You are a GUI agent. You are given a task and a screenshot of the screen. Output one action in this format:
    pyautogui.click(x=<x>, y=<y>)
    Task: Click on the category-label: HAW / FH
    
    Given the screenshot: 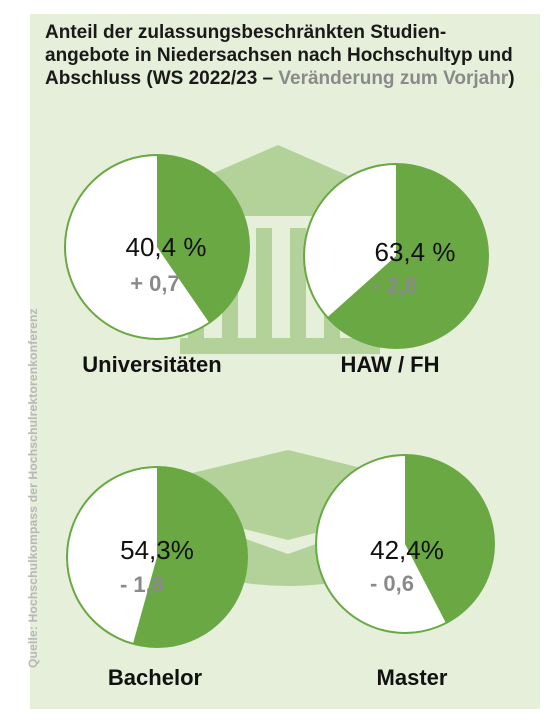 What is the action you would take?
    pyautogui.click(x=390, y=364)
    